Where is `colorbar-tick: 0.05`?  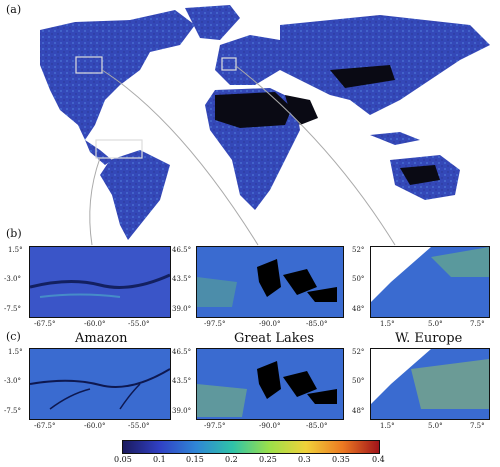
colorbar-tick: 0.05 is located at coordinates (123, 459).